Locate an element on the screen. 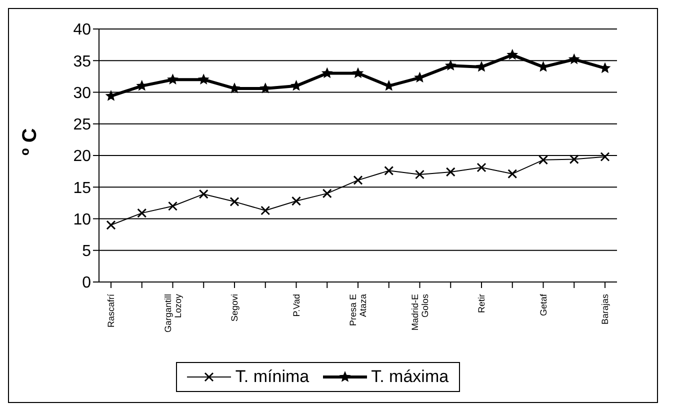  x-tick-label: Segovi is located at coordinates (235, 308).